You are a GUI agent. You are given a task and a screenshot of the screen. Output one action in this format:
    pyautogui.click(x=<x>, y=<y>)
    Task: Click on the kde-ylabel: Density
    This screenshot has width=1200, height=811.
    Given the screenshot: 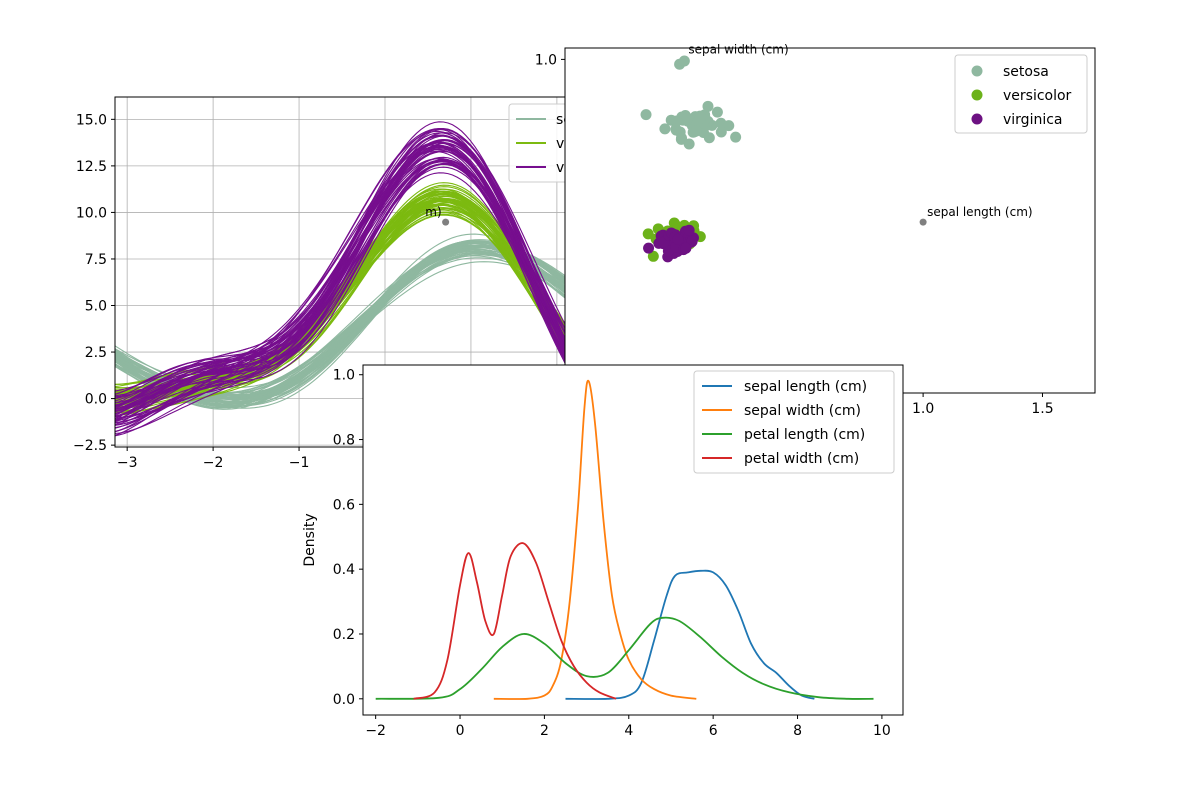 What is the action you would take?
    pyautogui.click(x=310, y=539)
    